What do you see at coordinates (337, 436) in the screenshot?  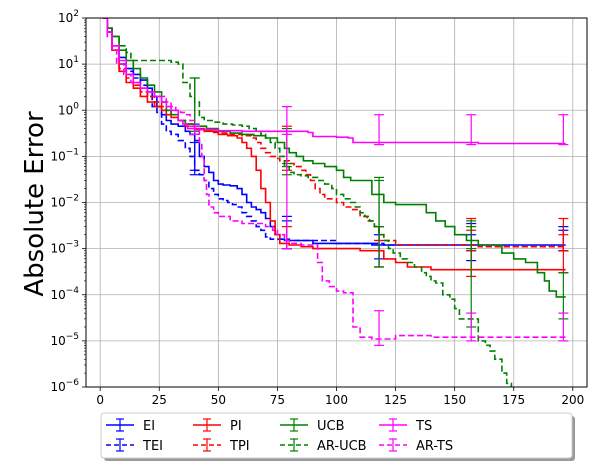 I see `legend: EI TEI PI TPI UCB AR-UCB TS AR-TS` at bounding box center [337, 436].